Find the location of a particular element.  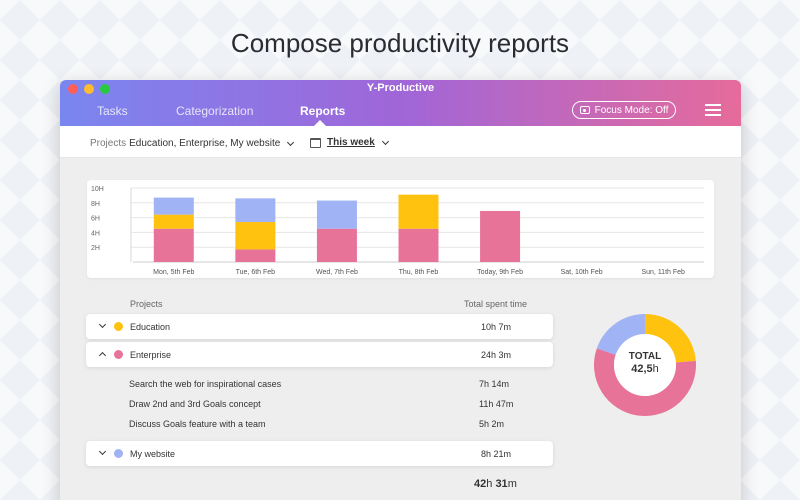

minimize-window-button is located at coordinates (89, 89).